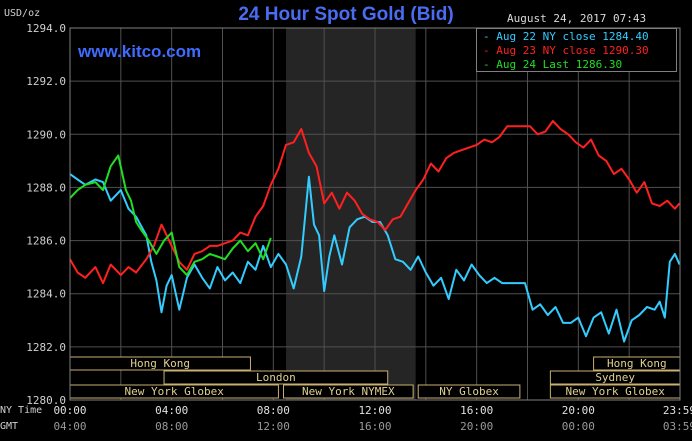  Describe the element at coordinates (21, 410) in the screenshot. I see `x-row-label-ny: NY Time` at that location.